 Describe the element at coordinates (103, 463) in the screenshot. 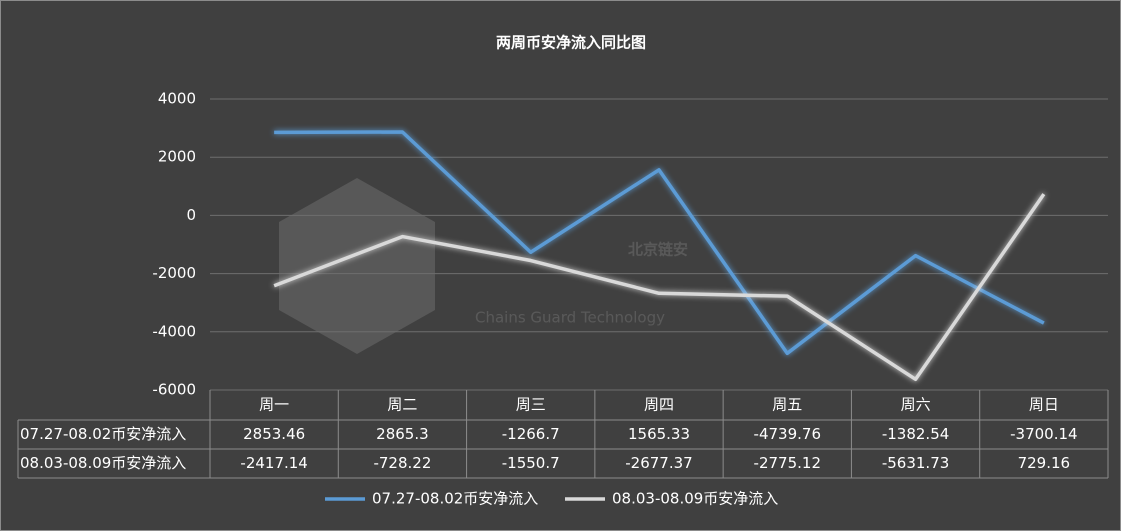

I see `table-row-label: 08.03-08.09币安净流入` at that location.